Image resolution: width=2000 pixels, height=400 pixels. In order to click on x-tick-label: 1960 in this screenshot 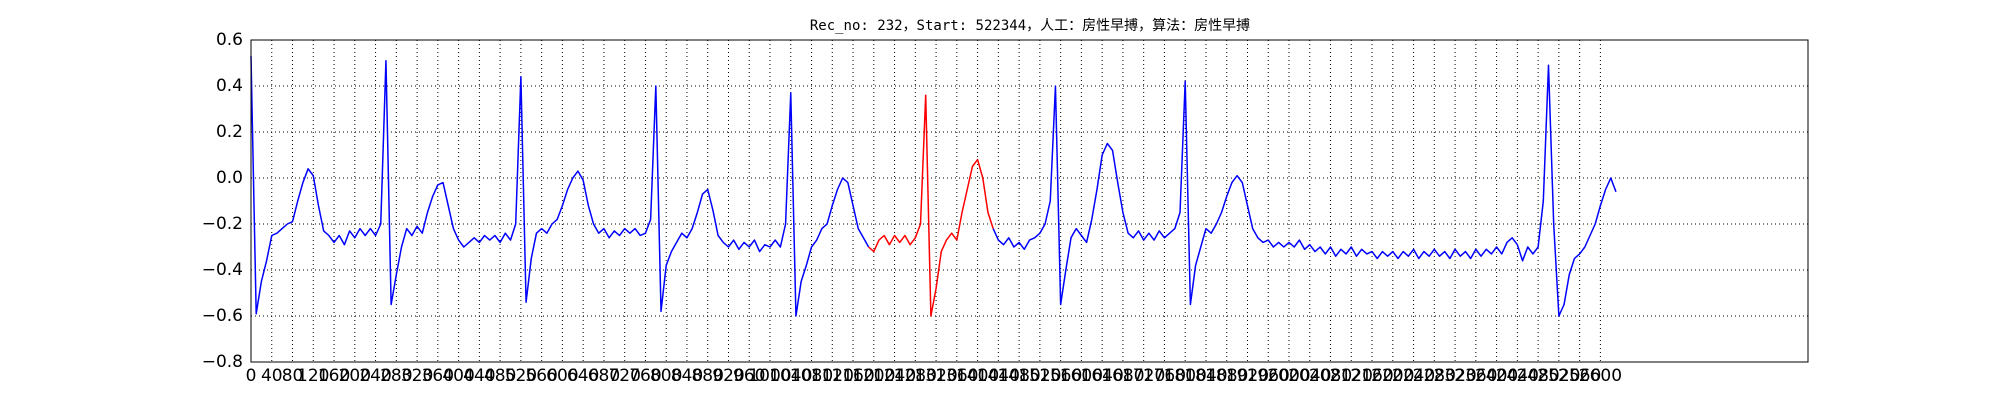, I will do `click(1268, 376)`.